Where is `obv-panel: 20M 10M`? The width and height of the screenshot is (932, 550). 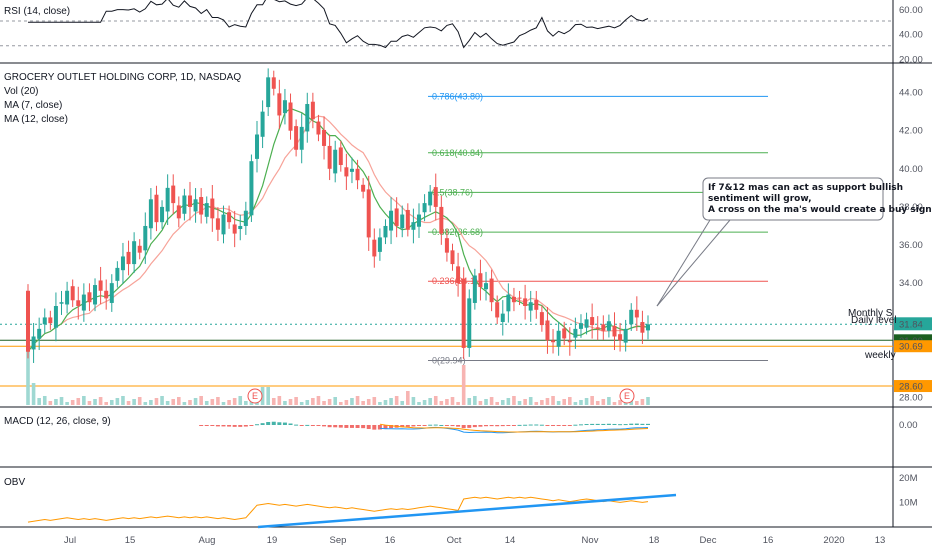
obv-panel: 20M 10M is located at coordinates (472, 501).